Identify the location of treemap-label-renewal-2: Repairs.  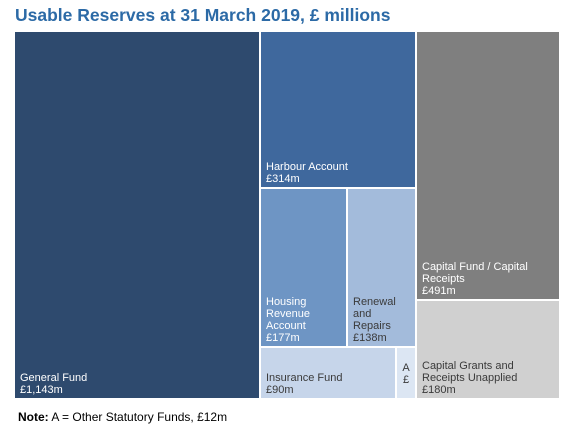
(372, 326).